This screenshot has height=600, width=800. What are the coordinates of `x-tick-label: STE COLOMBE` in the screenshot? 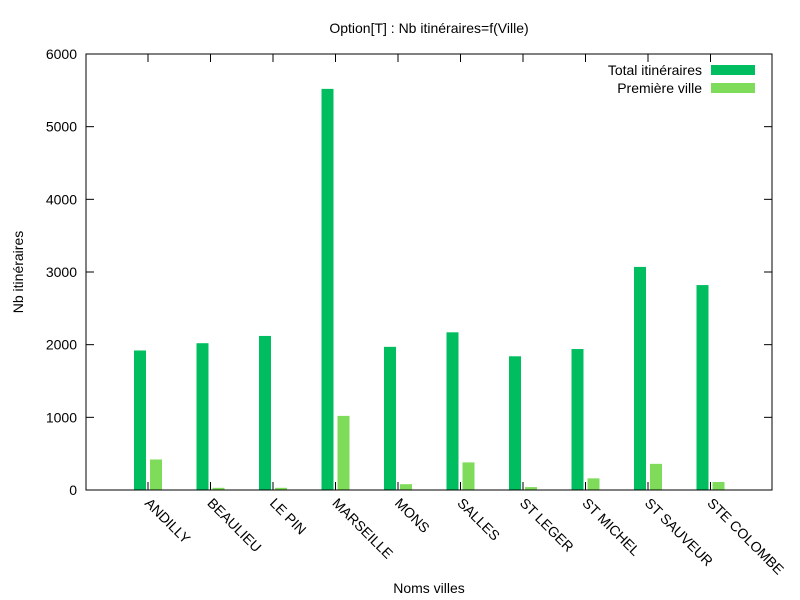 It's located at (745, 536).